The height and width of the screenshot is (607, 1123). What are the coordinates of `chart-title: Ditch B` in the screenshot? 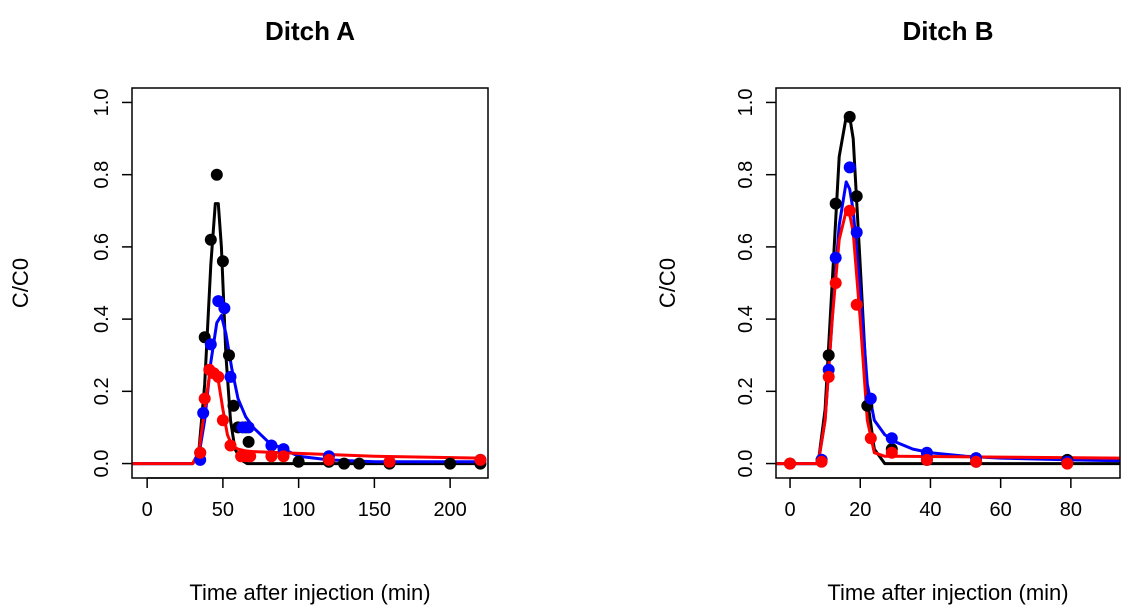 It's located at (948, 31).